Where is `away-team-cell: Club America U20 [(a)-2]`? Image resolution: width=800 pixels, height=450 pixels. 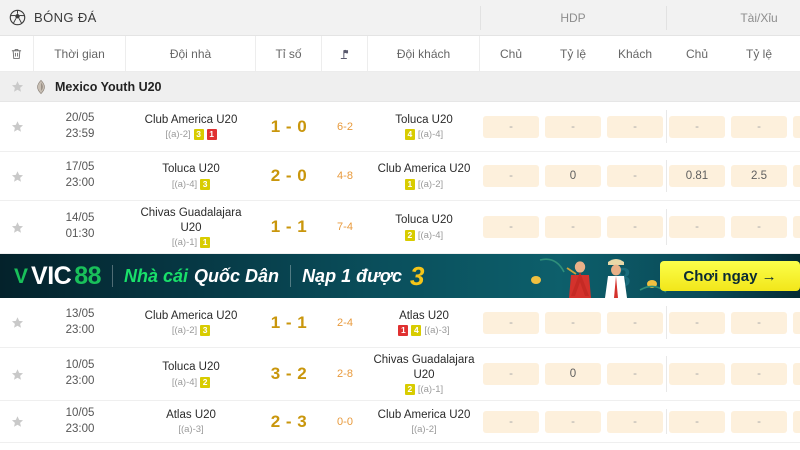 away-team-cell: Club America U20 [(a)-2] is located at coordinates (424, 421).